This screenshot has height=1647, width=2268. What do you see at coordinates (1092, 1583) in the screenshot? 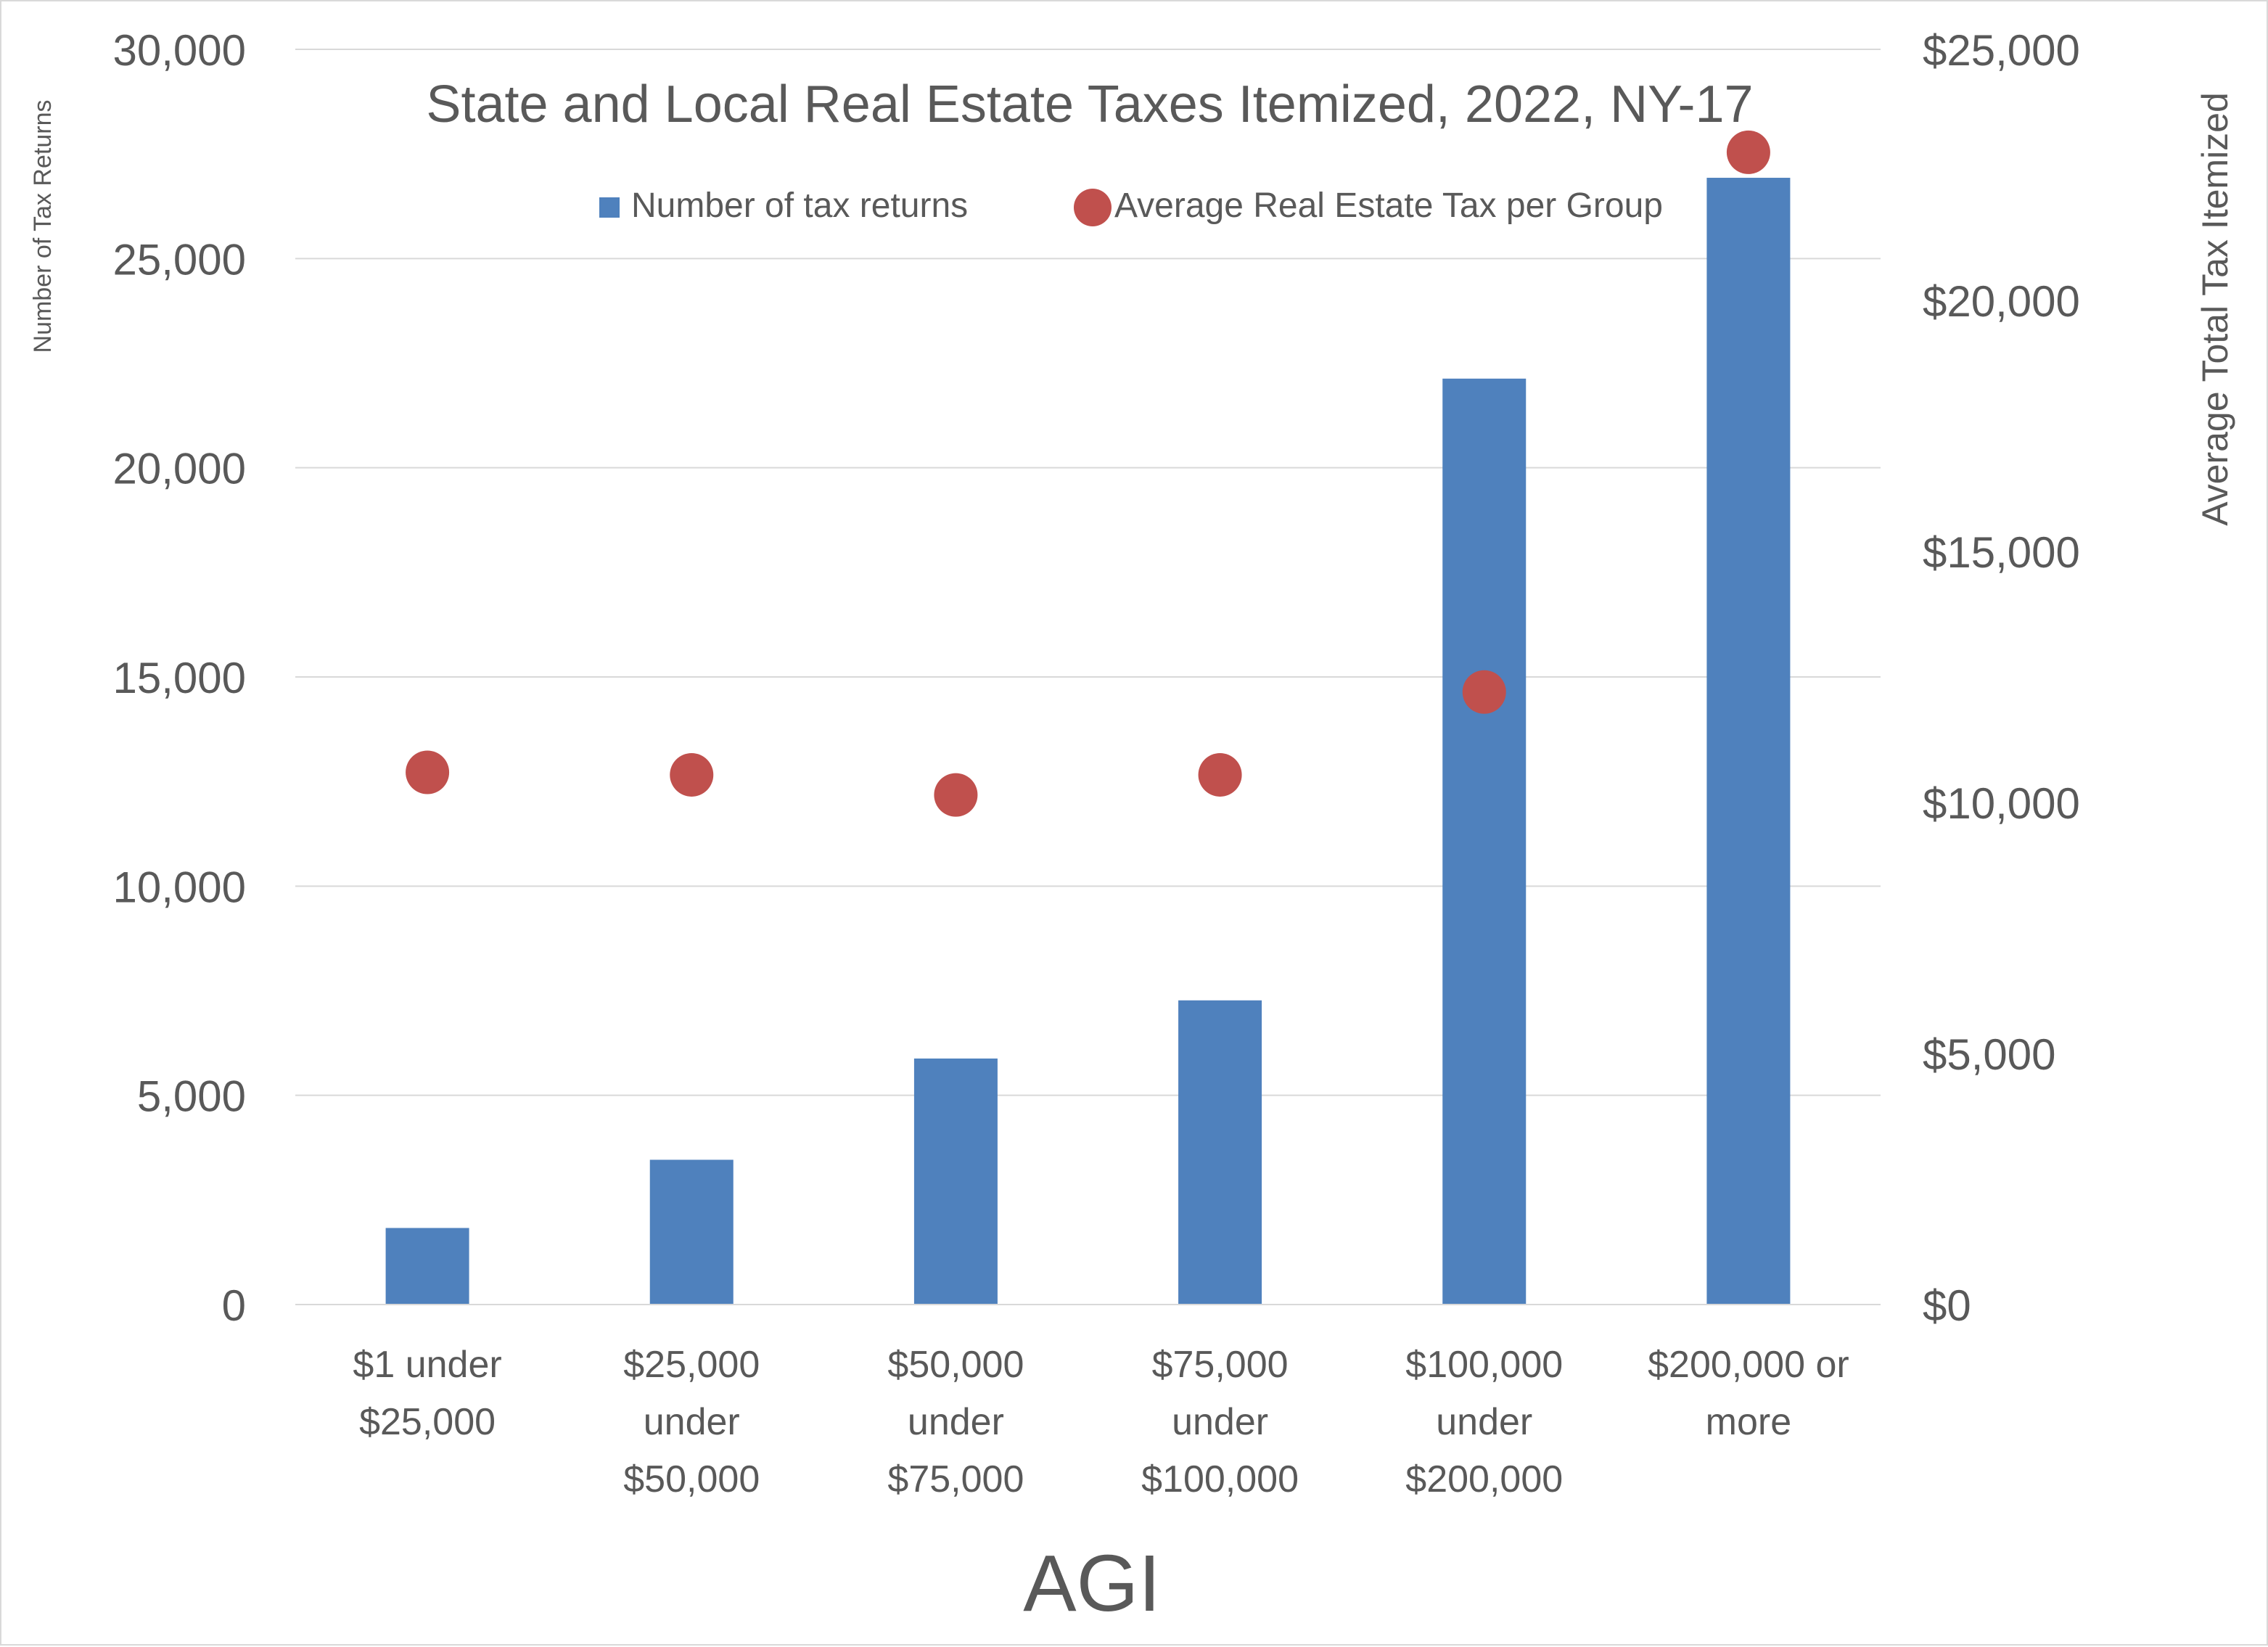
I see `x-axis-title: AGI` at bounding box center [1092, 1583].